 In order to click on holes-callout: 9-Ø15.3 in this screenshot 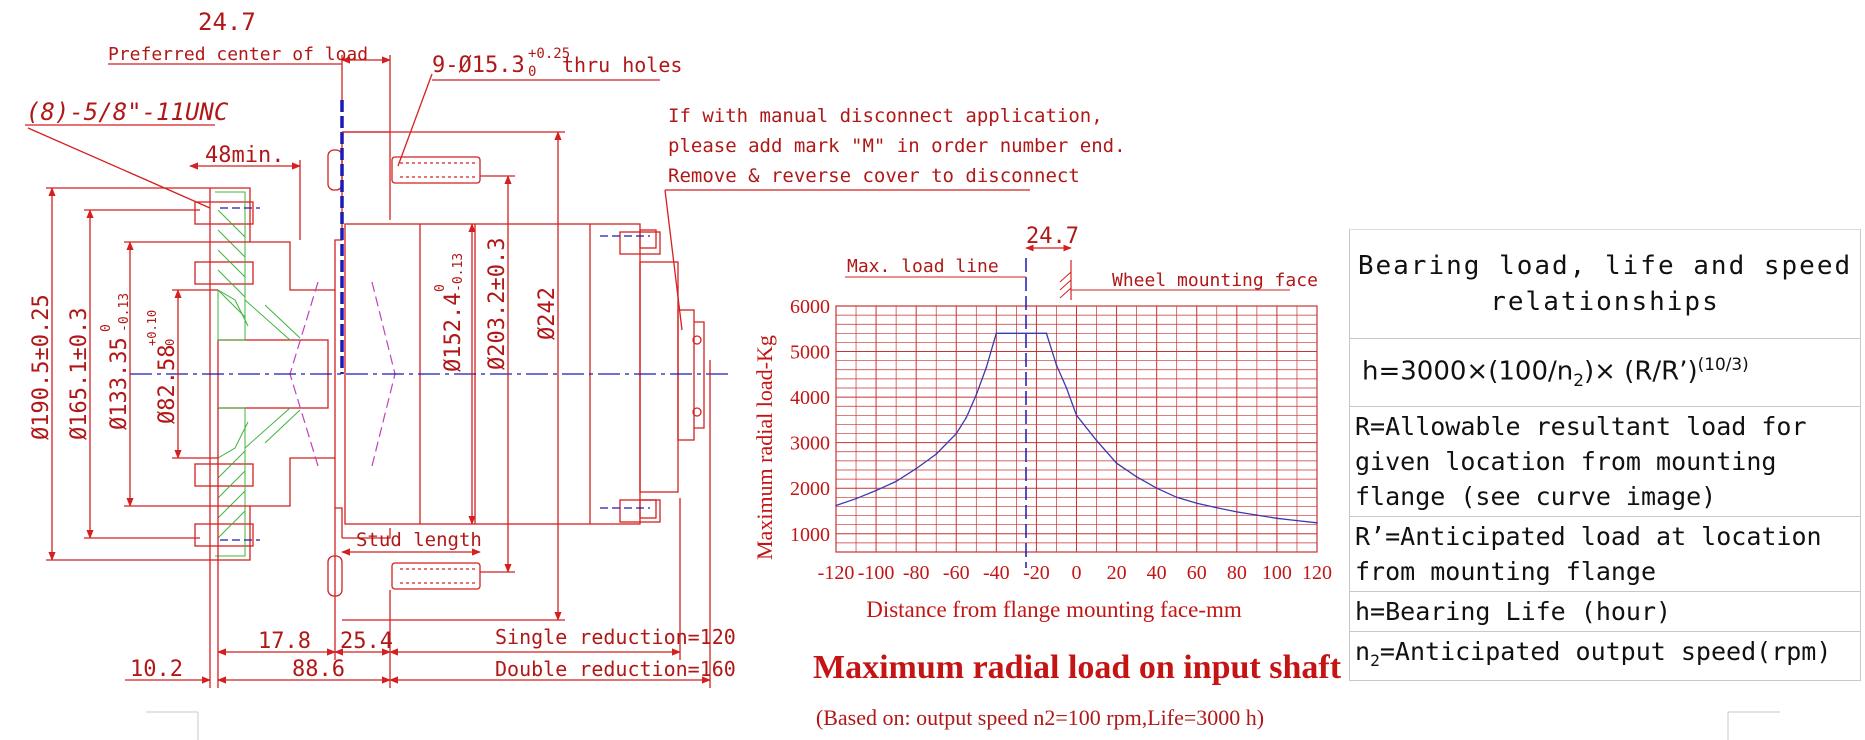, I will do `click(478, 65)`.